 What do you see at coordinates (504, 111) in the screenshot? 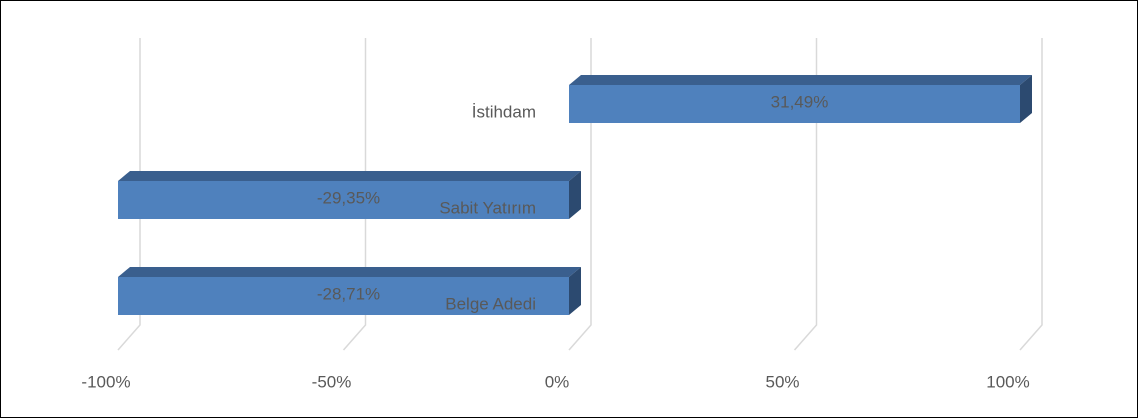
I see `category-label: İstihdam` at bounding box center [504, 111].